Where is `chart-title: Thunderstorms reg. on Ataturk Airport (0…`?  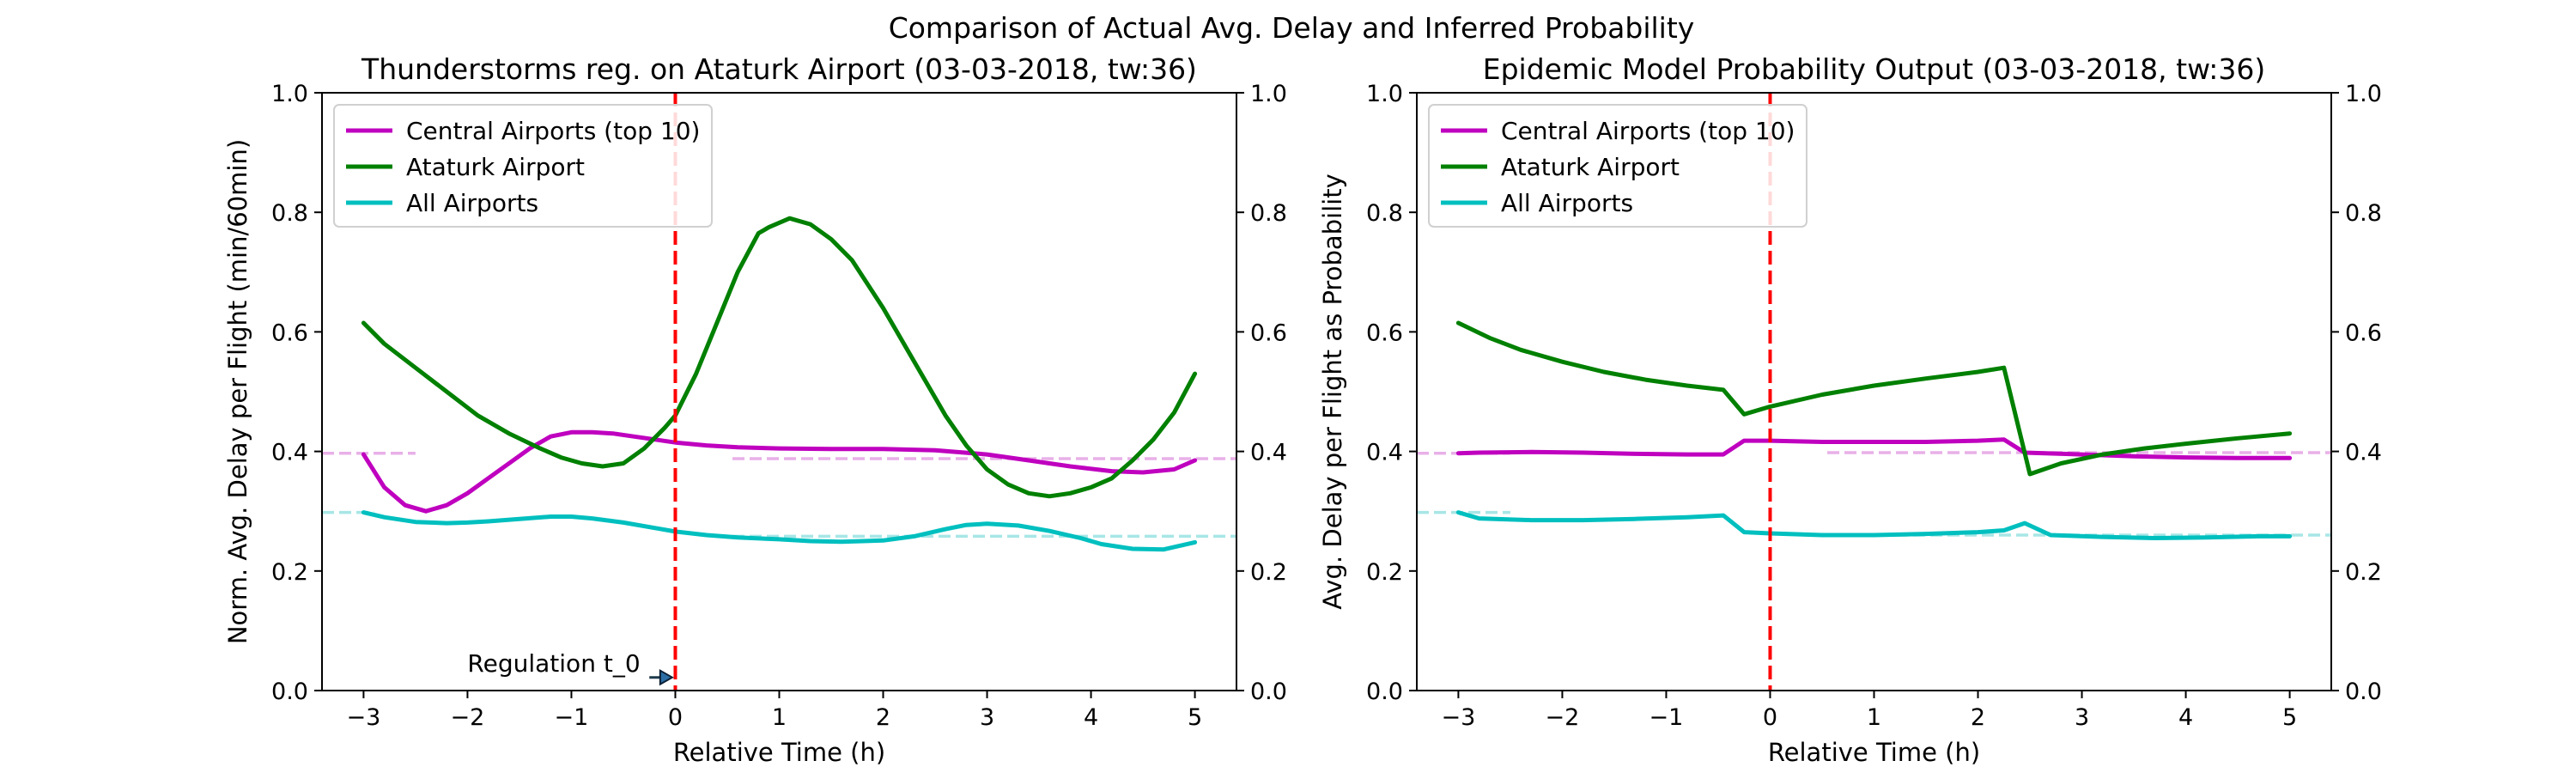
chart-title: Thunderstorms reg. on Ataturk Airport (0… is located at coordinates (779, 69).